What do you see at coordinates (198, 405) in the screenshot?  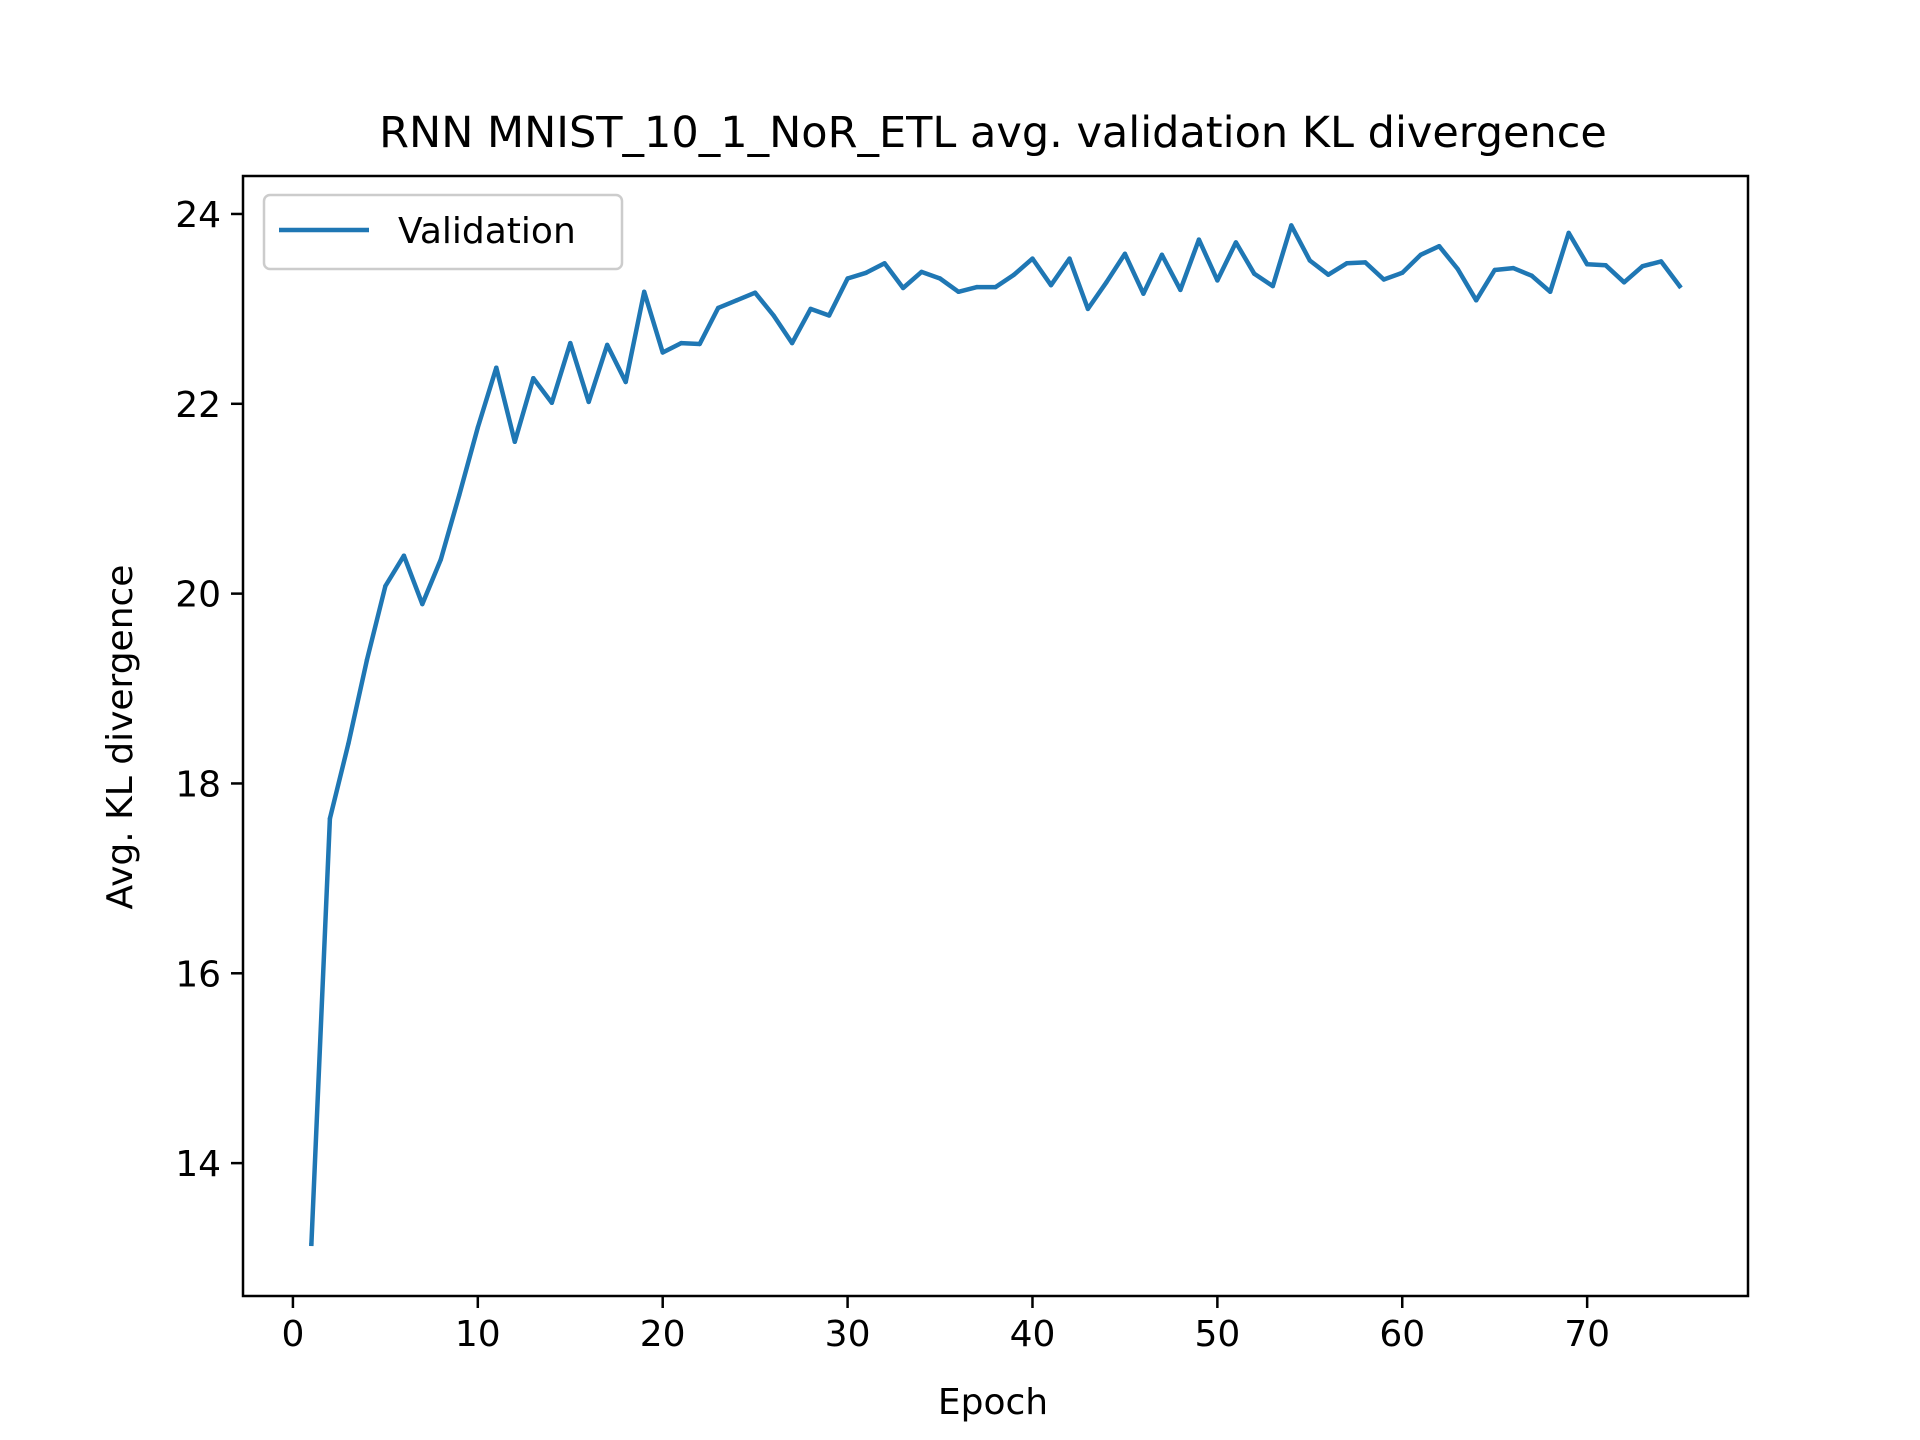 I see `y-tick-label: 22` at bounding box center [198, 405].